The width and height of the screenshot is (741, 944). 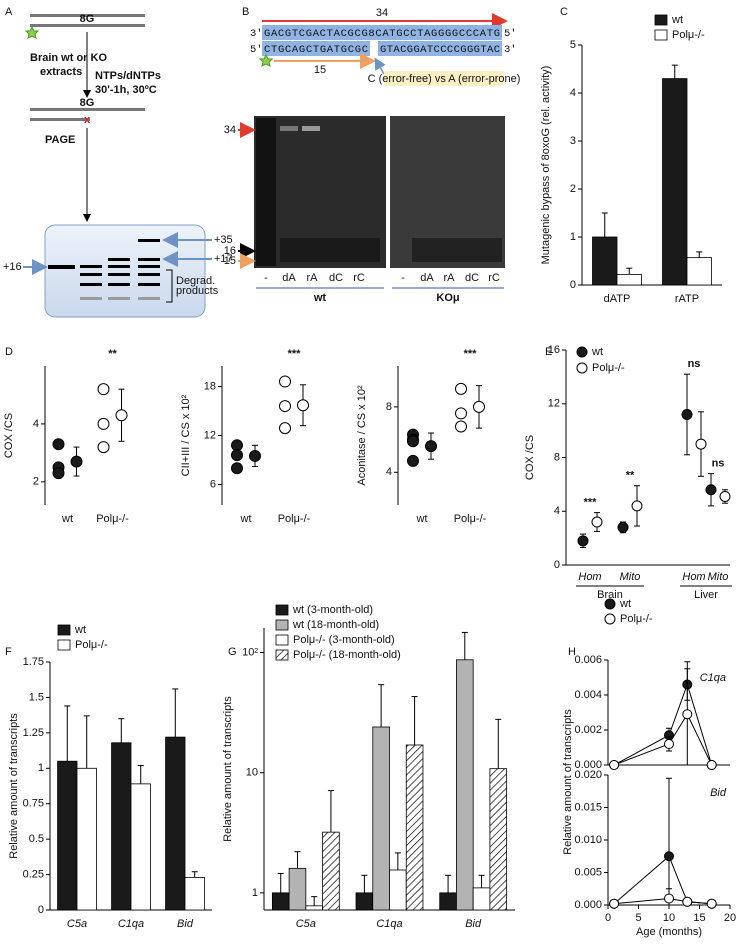 What do you see at coordinates (33, 733) in the screenshot?
I see `y-tick-label: 1.25` at bounding box center [33, 733].